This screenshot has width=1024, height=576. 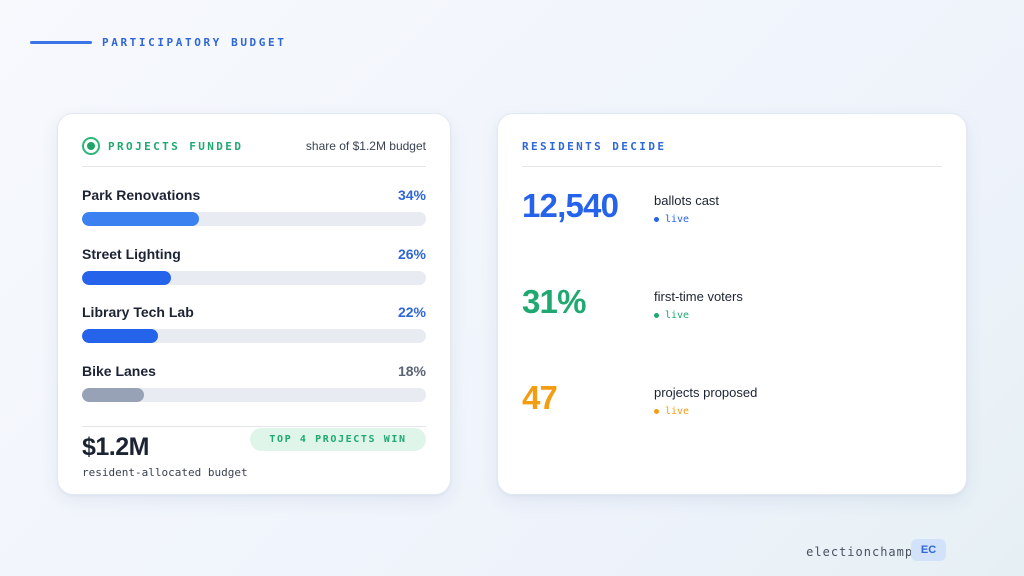 What do you see at coordinates (141, 195) in the screenshot?
I see `project-name: Park Renovations` at bounding box center [141, 195].